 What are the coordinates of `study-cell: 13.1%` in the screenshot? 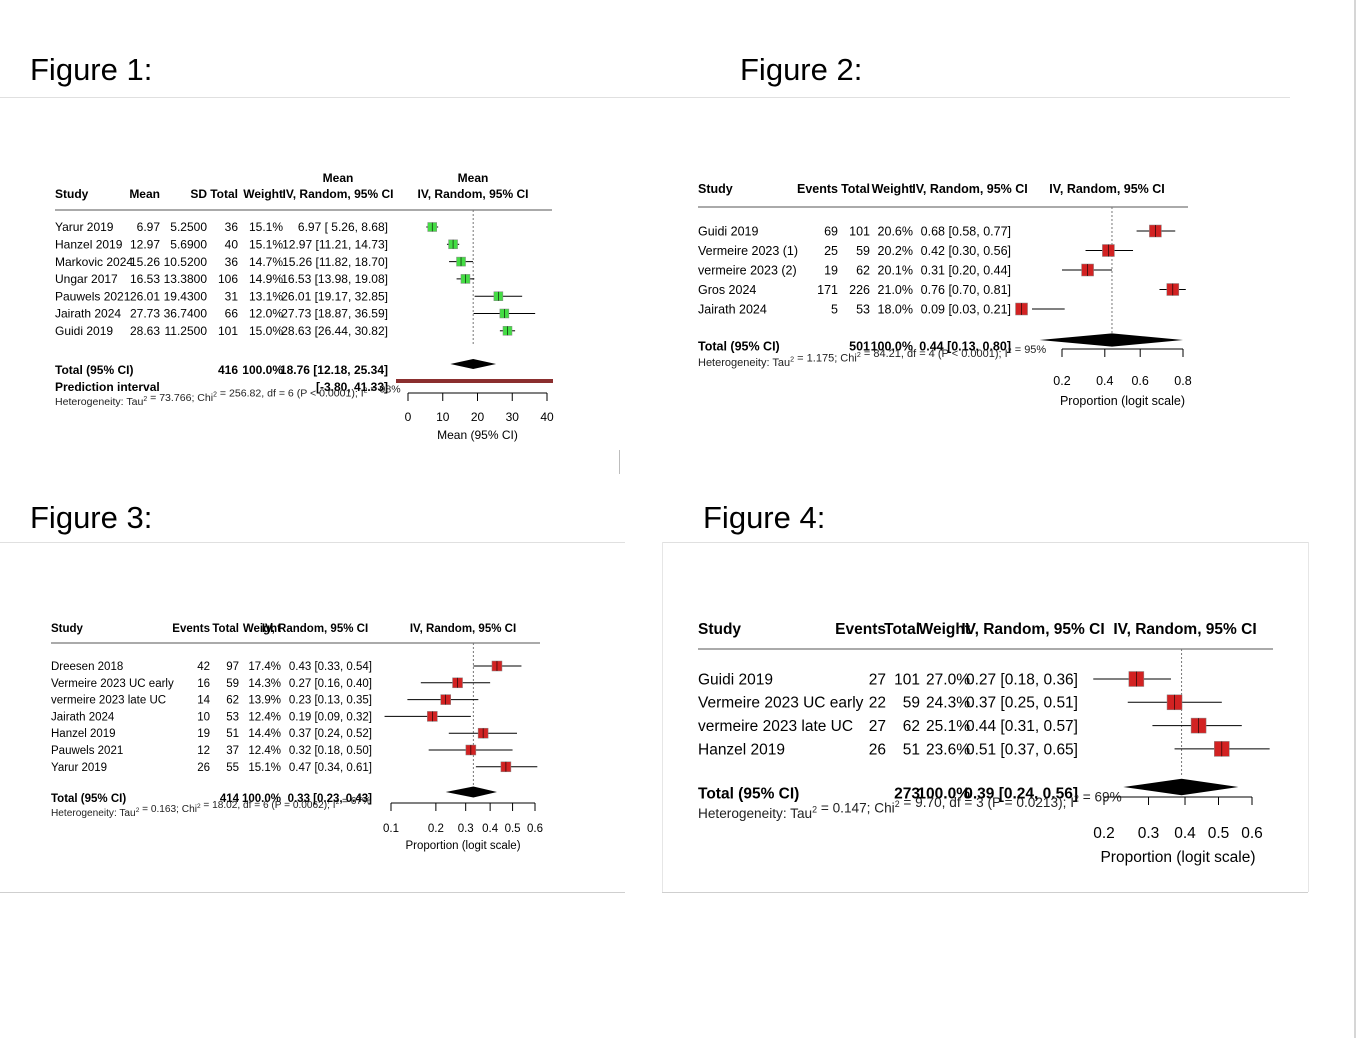 It's located at (266, 296).